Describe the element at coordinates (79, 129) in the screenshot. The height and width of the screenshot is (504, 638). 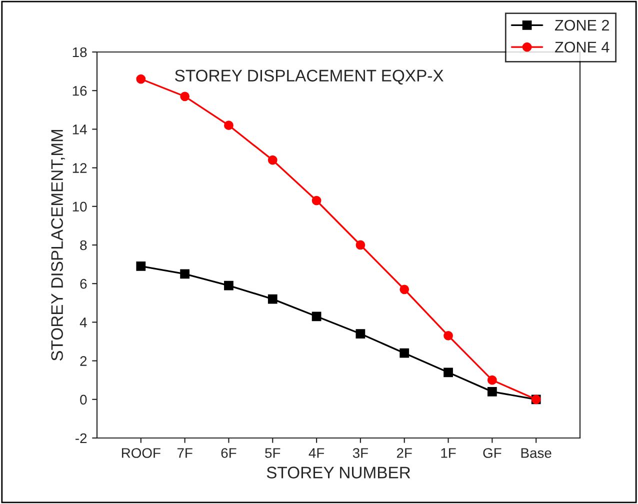
I see `y-tick-label: 14` at that location.